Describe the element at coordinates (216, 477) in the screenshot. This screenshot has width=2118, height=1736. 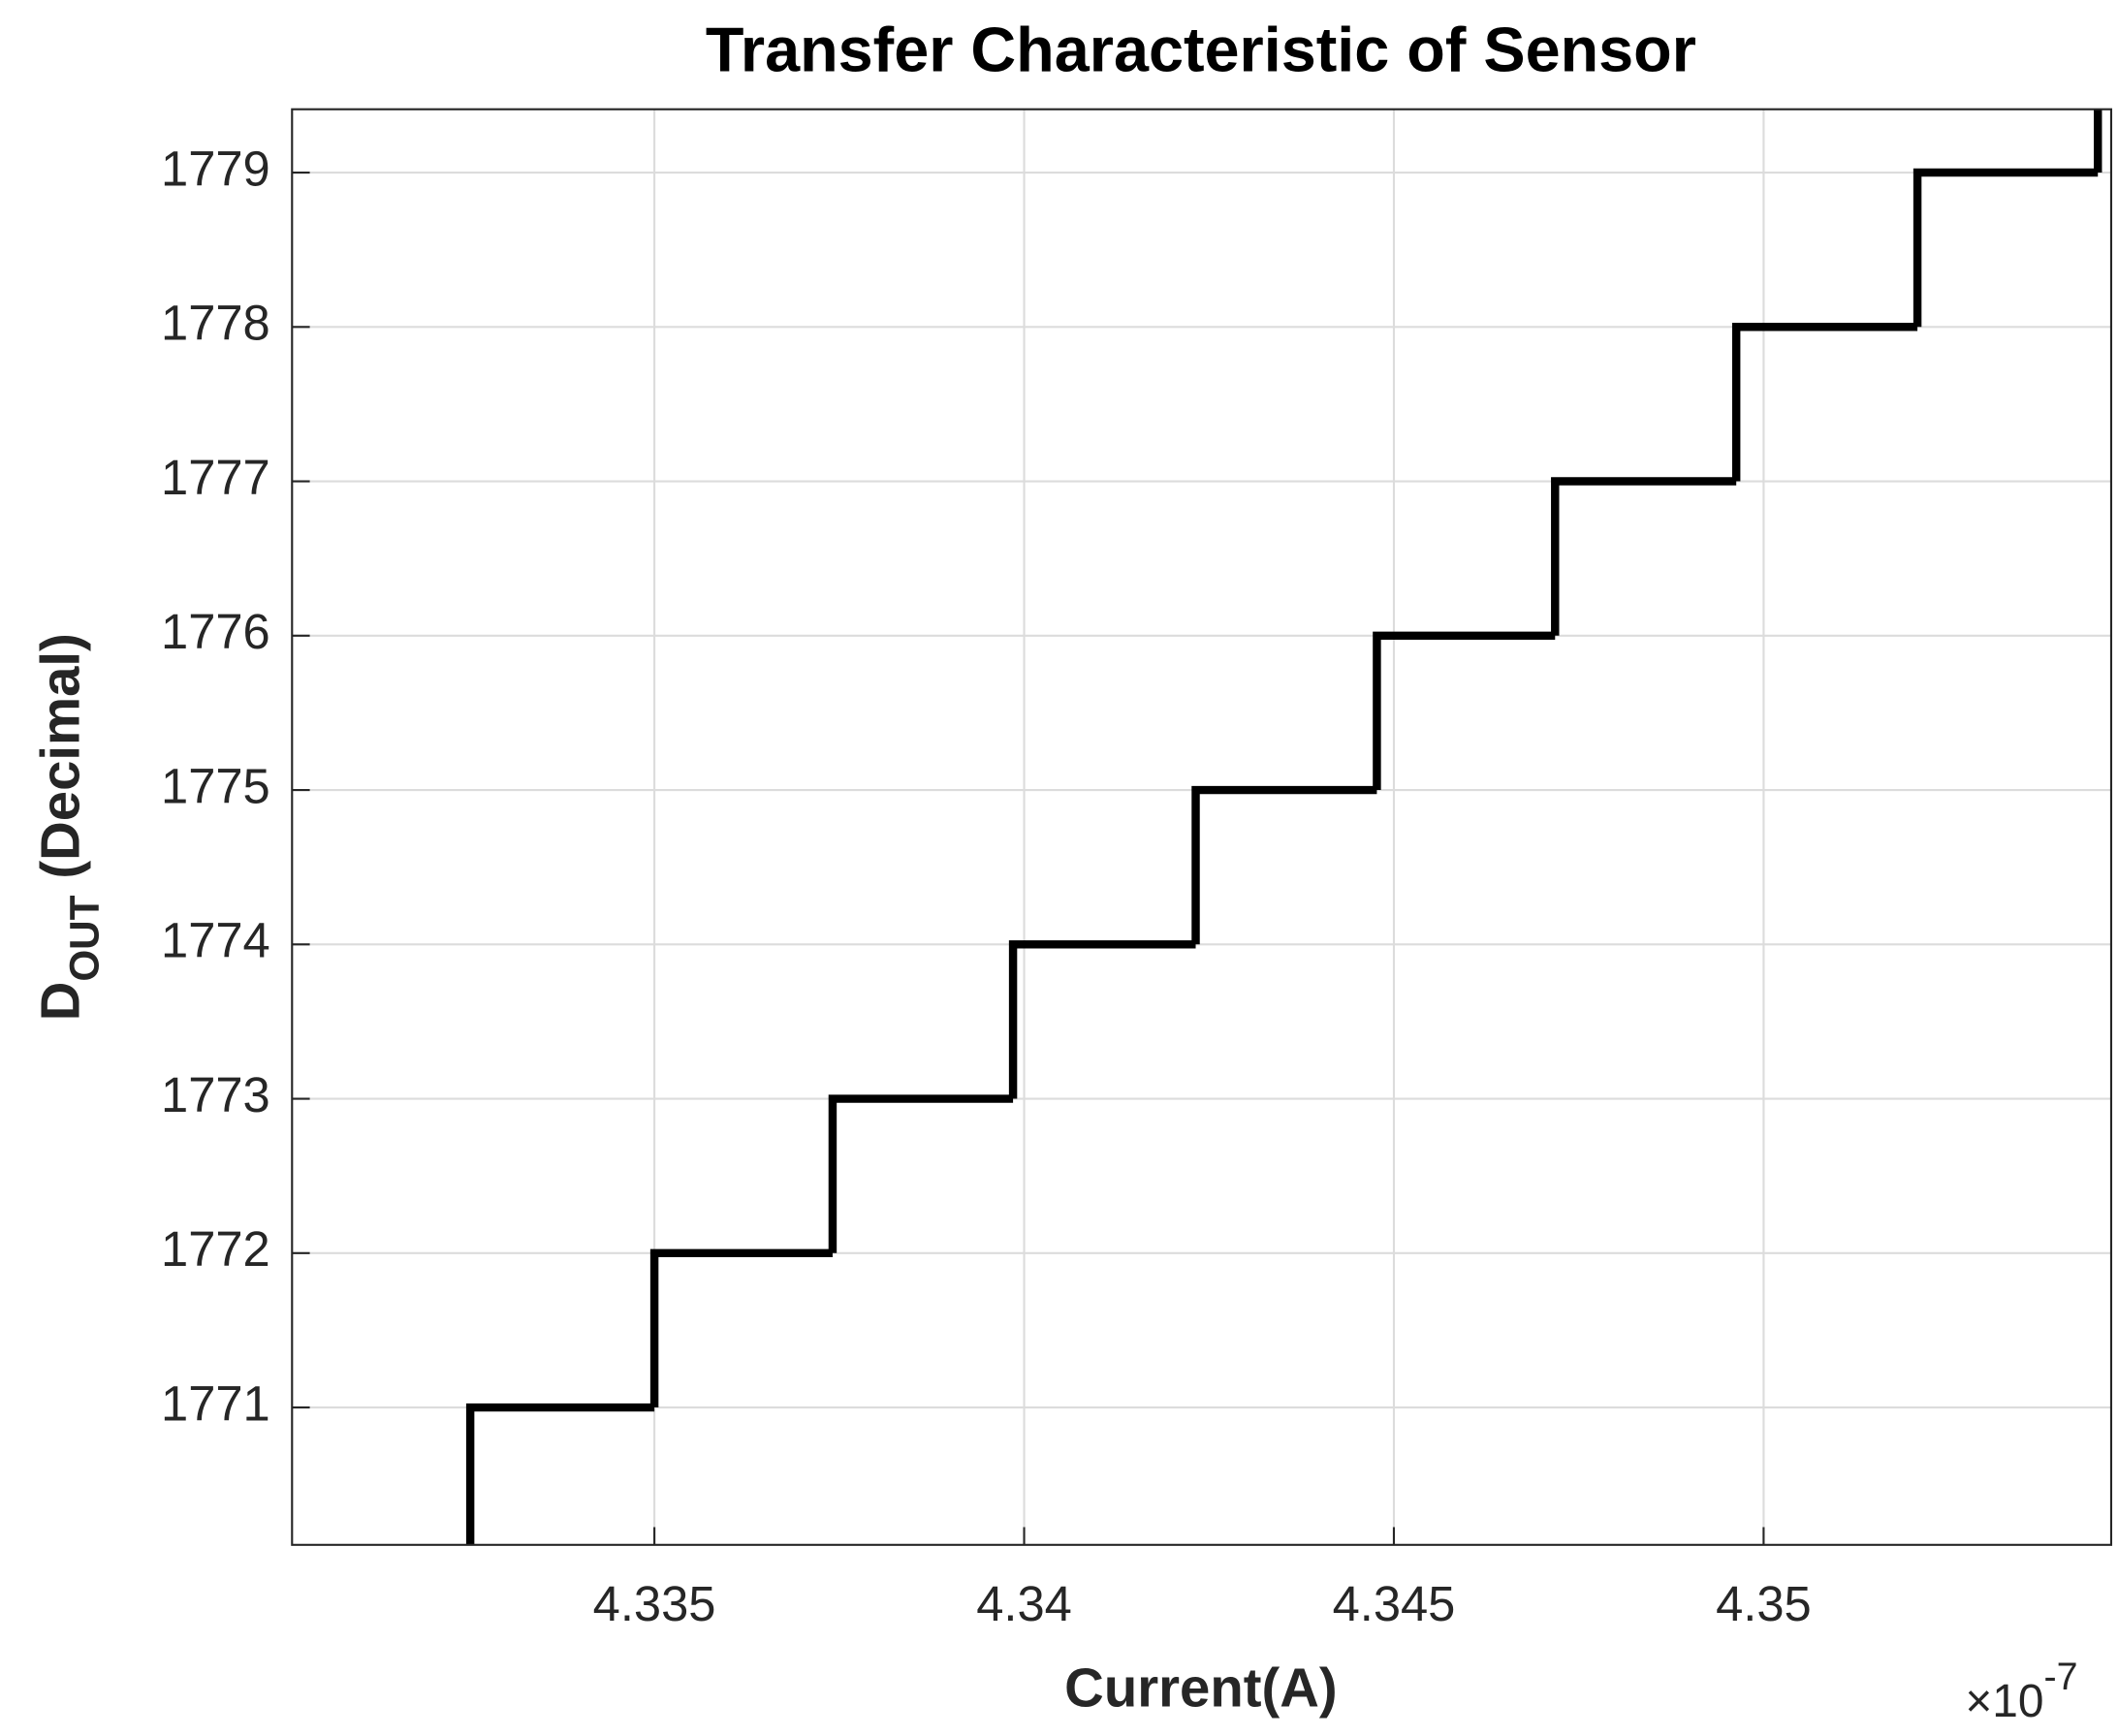
I see `y-tick-label: 1777` at that location.